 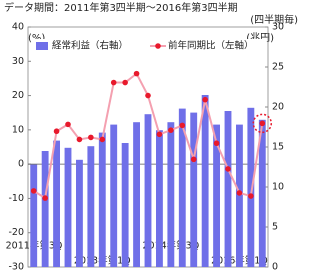 I want to click on y2-tick-label: 25, so click(x=278, y=67).